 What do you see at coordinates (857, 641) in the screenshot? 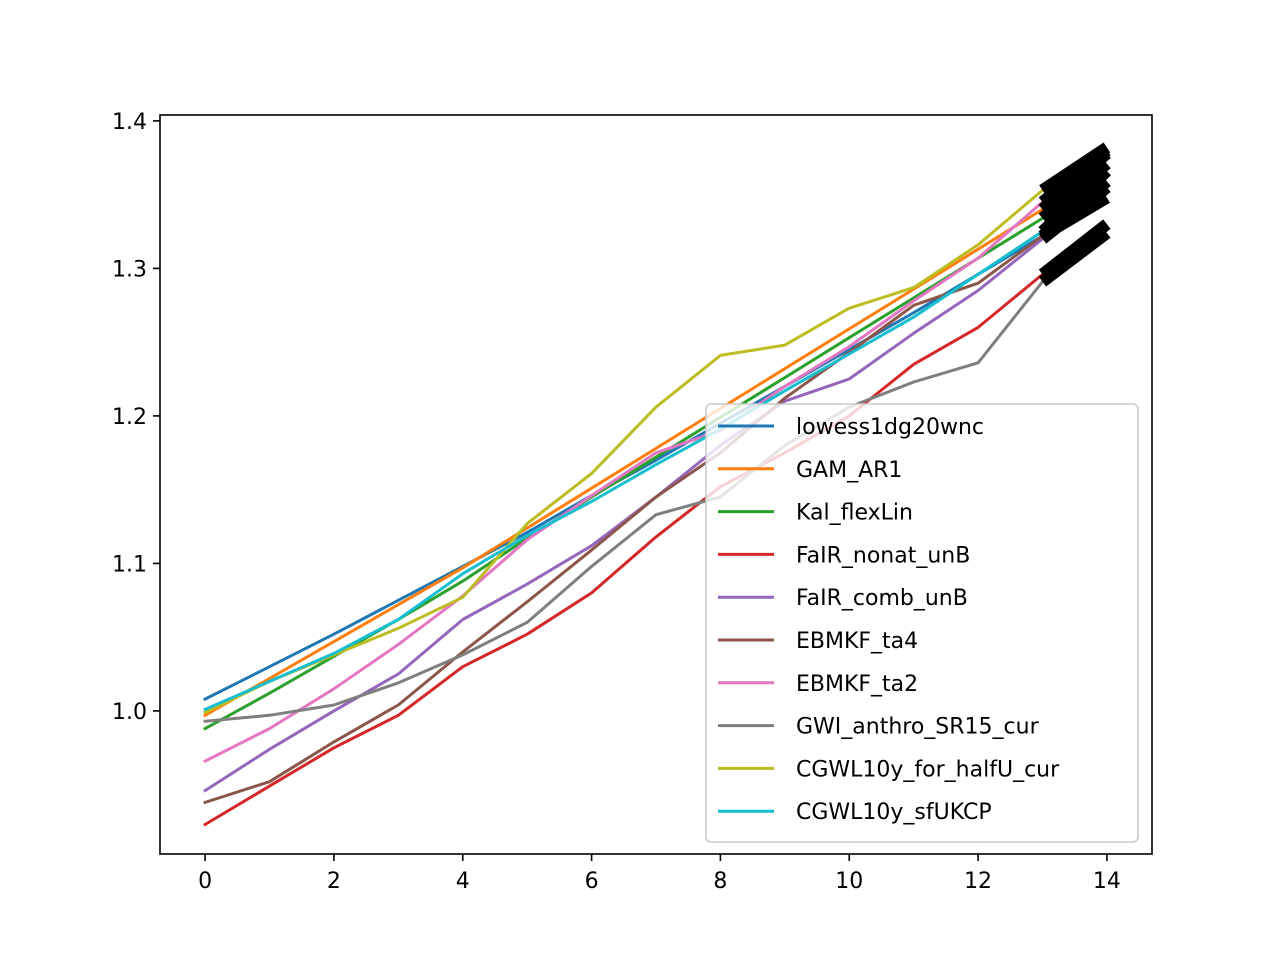
I see `legend-label-EBMKF_ta4: EBMKF_ta4` at bounding box center [857, 641].